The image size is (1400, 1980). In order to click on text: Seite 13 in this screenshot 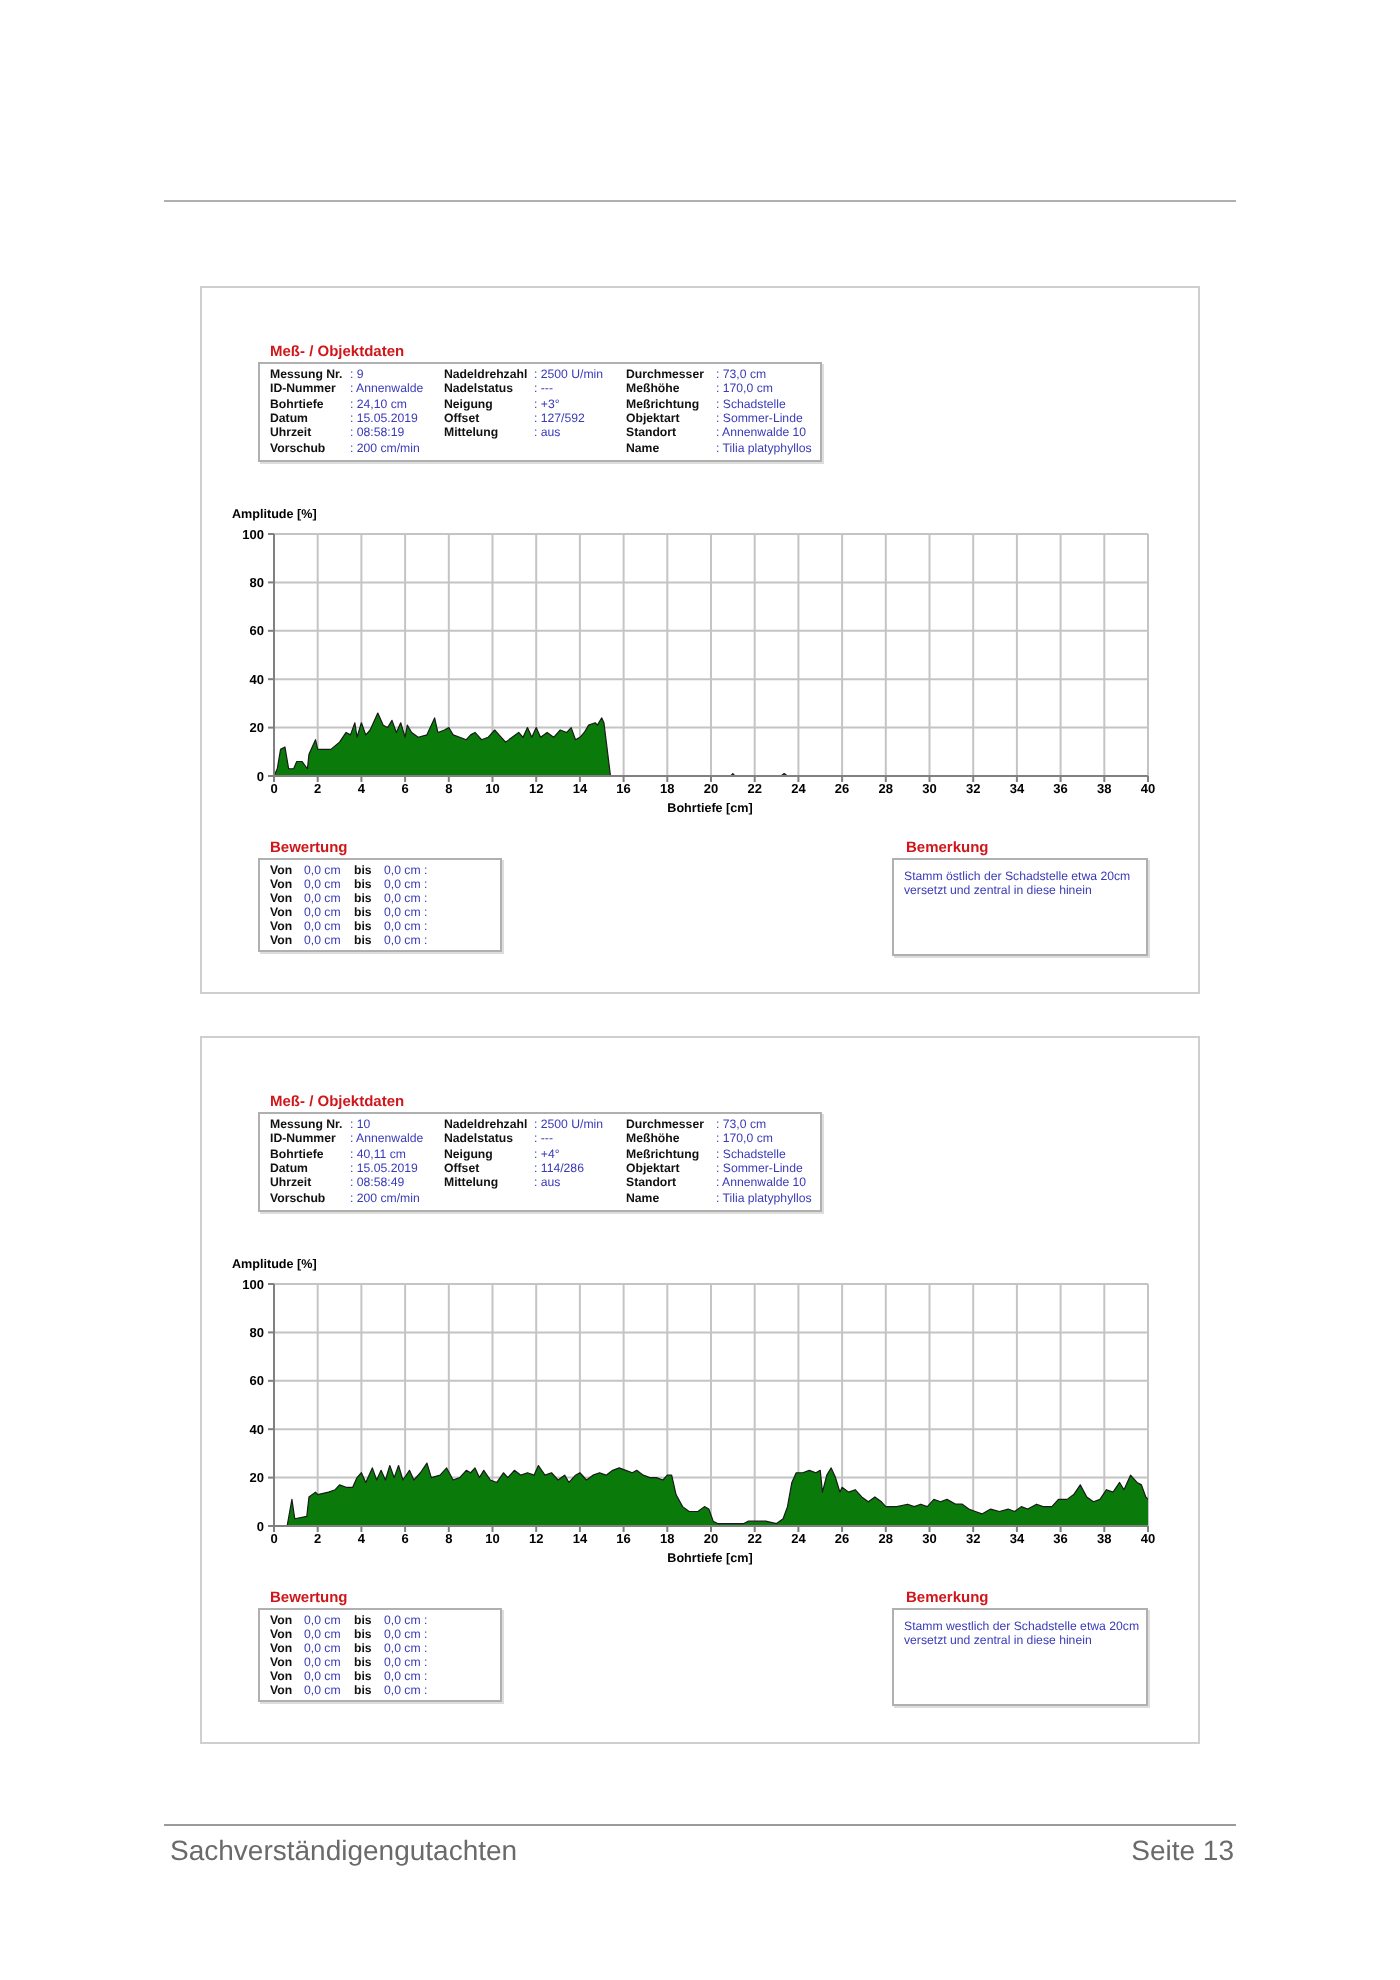, I will do `click(1181, 1851)`.